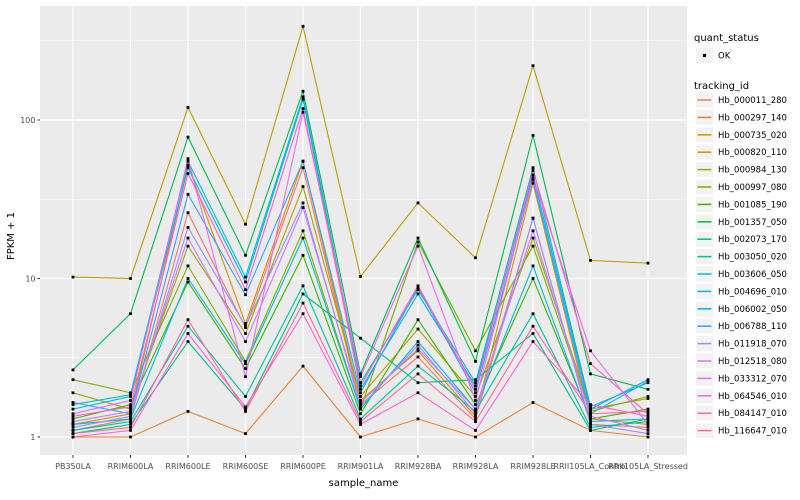  What do you see at coordinates (752, 153) in the screenshot?
I see `legend-label: Hb_000820_110` at bounding box center [752, 153].